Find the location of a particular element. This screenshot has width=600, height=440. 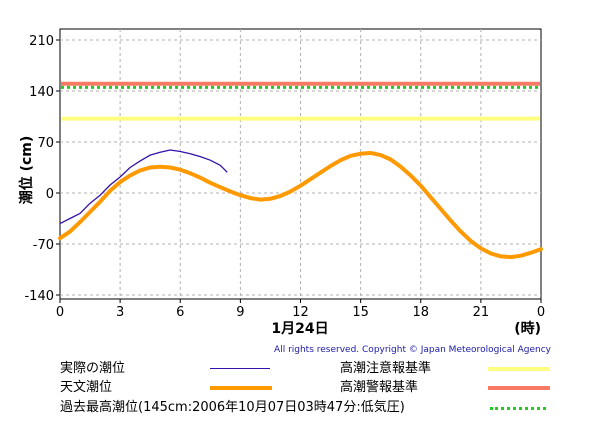

x-tick-label: 18 is located at coordinates (420, 312).